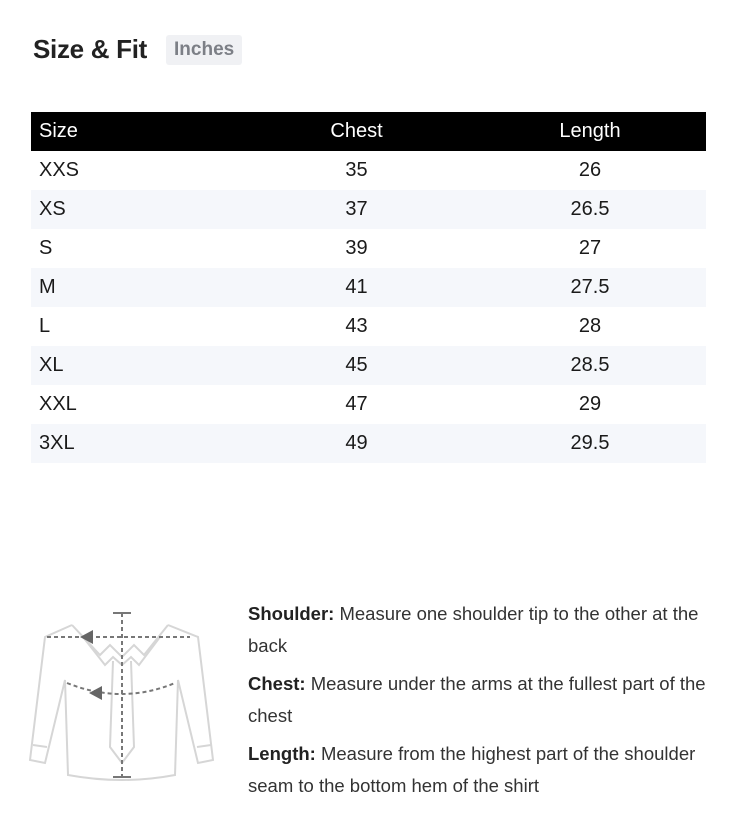 The height and width of the screenshot is (832, 736). I want to click on column-header-length: Length, so click(590, 131).